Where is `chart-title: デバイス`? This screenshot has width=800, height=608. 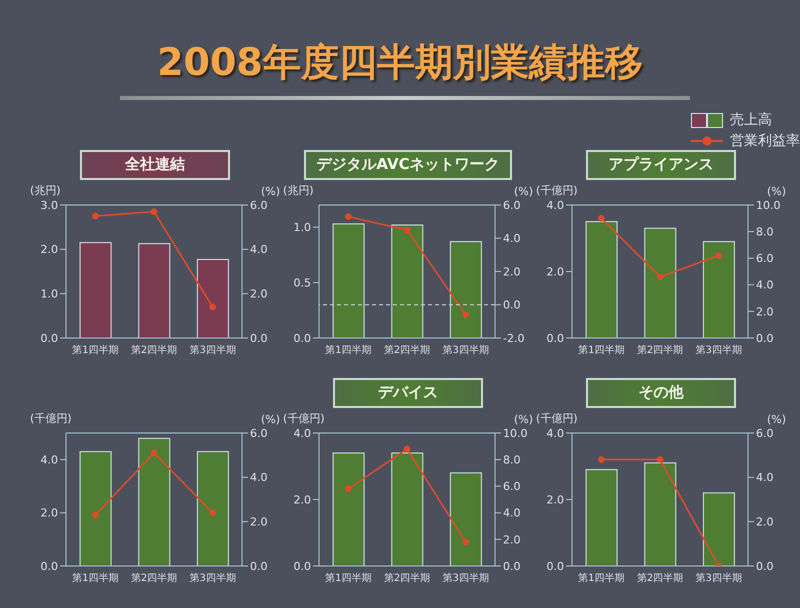
chart-title: デバイス is located at coordinates (408, 392).